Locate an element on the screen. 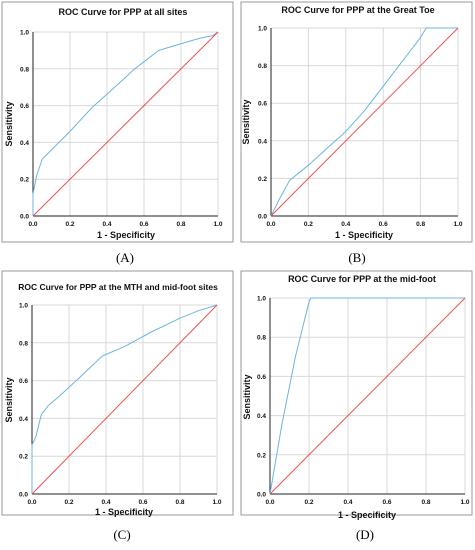 The height and width of the screenshot is (550, 475). panel-label-c: (C) is located at coordinates (122, 534).